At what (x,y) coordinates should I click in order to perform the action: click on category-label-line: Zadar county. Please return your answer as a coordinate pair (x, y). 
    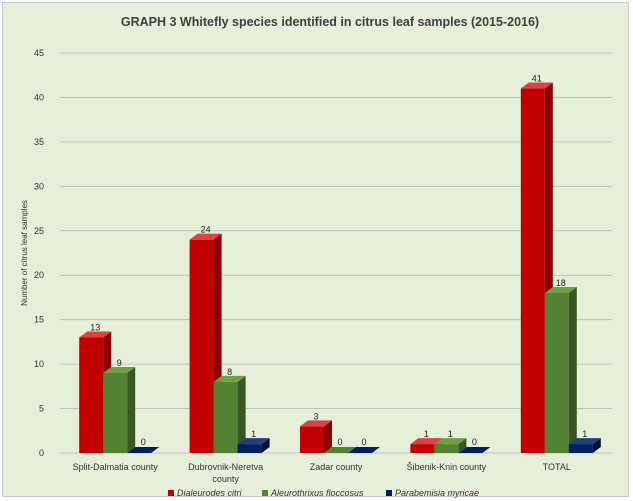
    Looking at the image, I should click on (336, 467).